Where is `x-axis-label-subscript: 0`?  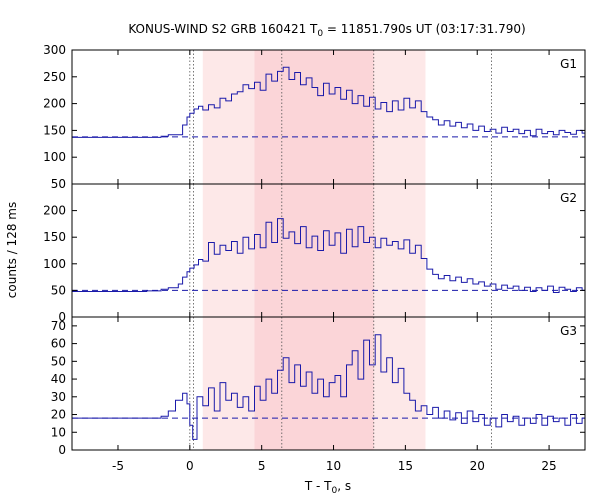 x-axis-label-subscript: 0 is located at coordinates (335, 491).